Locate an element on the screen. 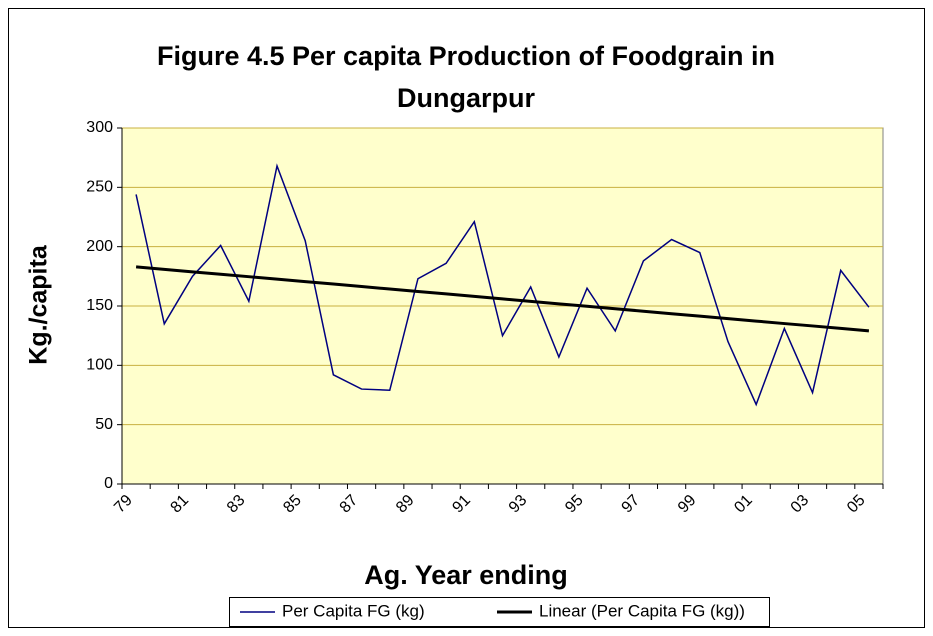  y-tick-label: 300 is located at coordinates (99, 127).